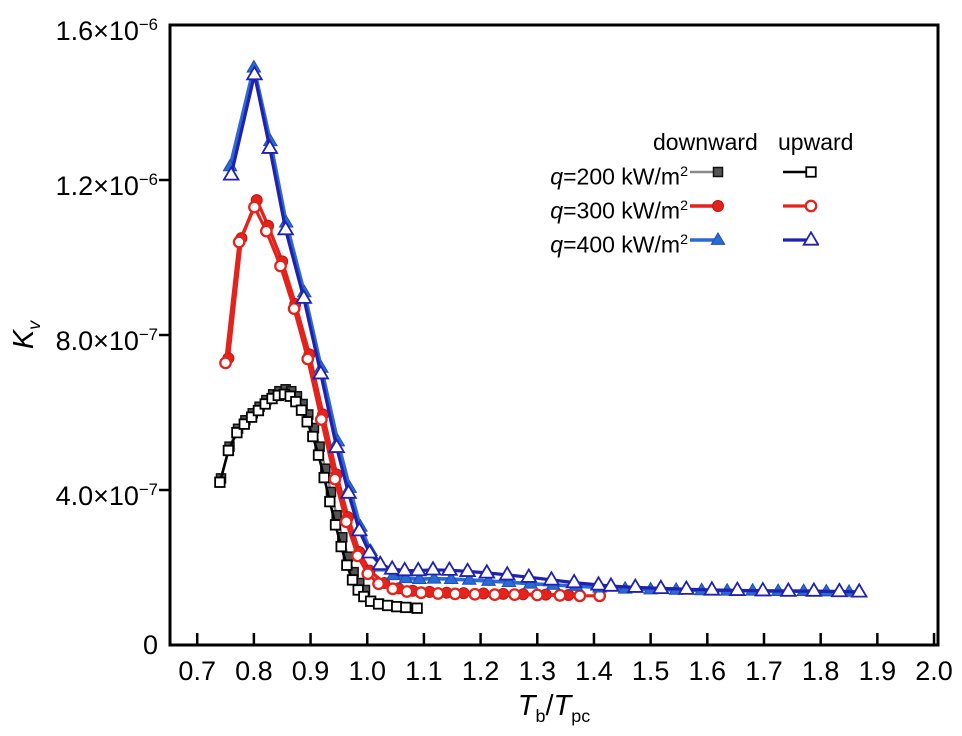  What do you see at coordinates (367, 671) in the screenshot?
I see `x-tick-label-1.0: 1.0` at bounding box center [367, 671].